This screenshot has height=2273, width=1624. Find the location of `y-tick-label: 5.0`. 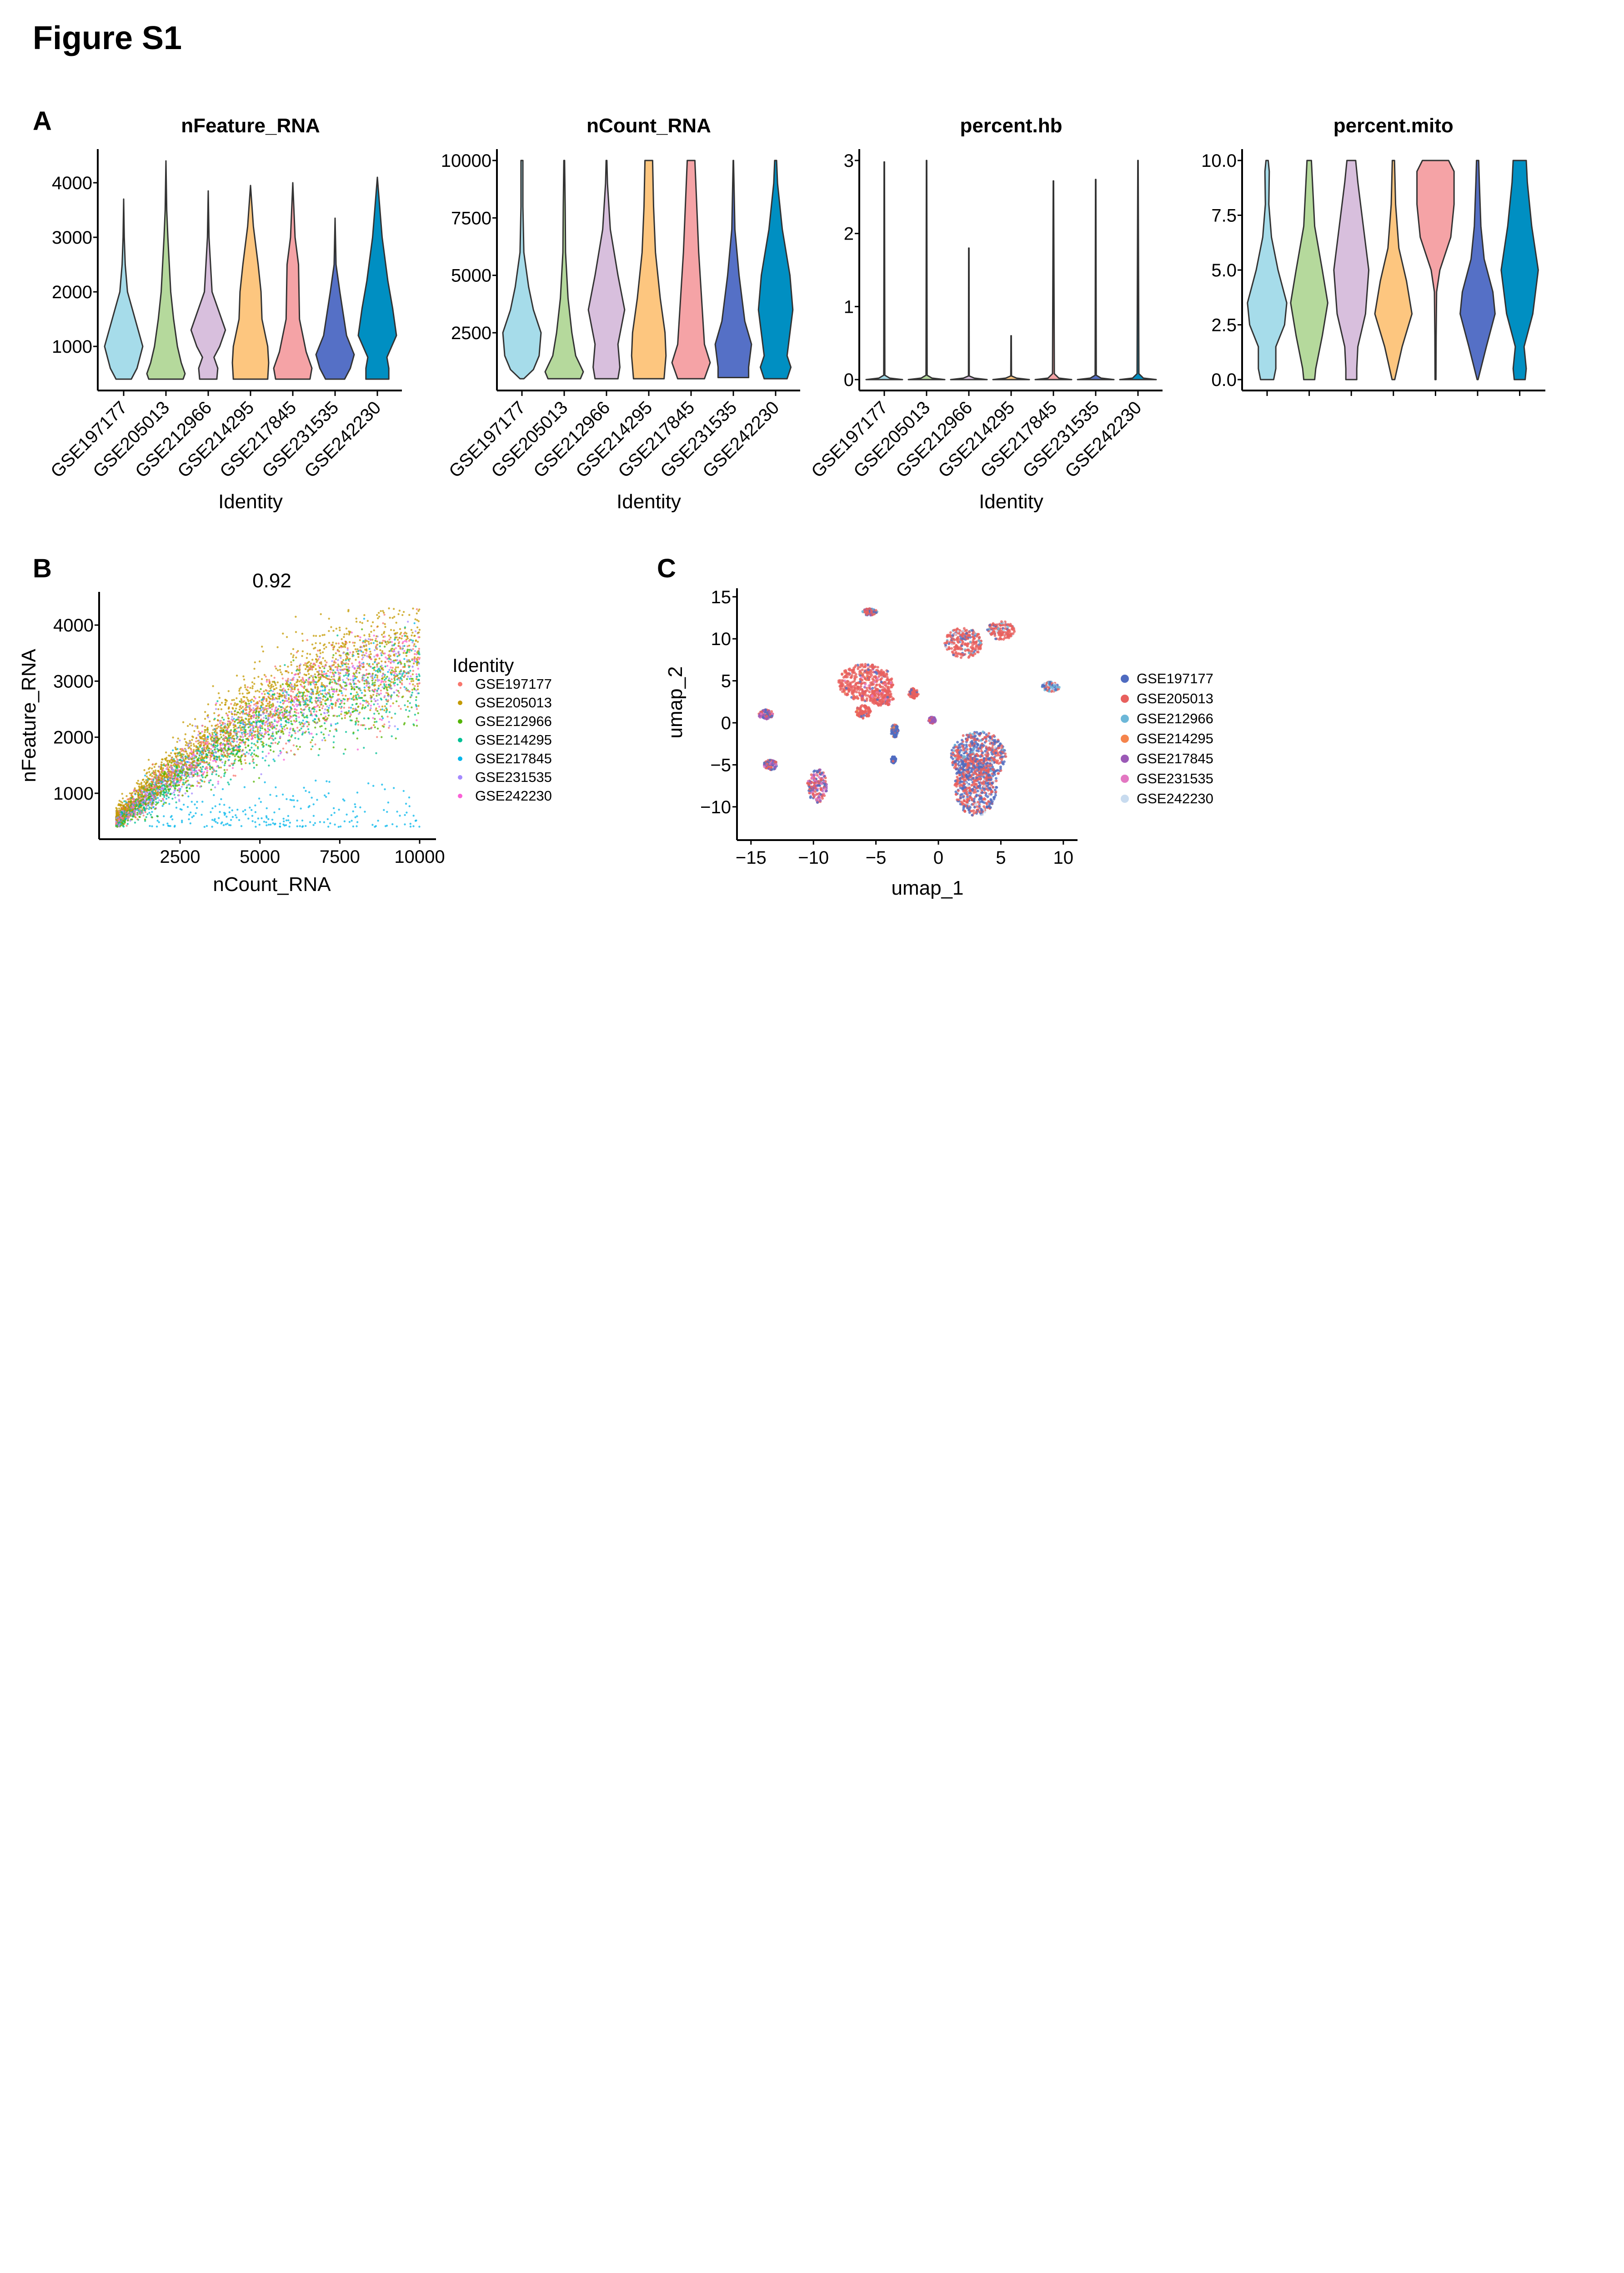

y-tick-label: 5.0 is located at coordinates (1224, 270).